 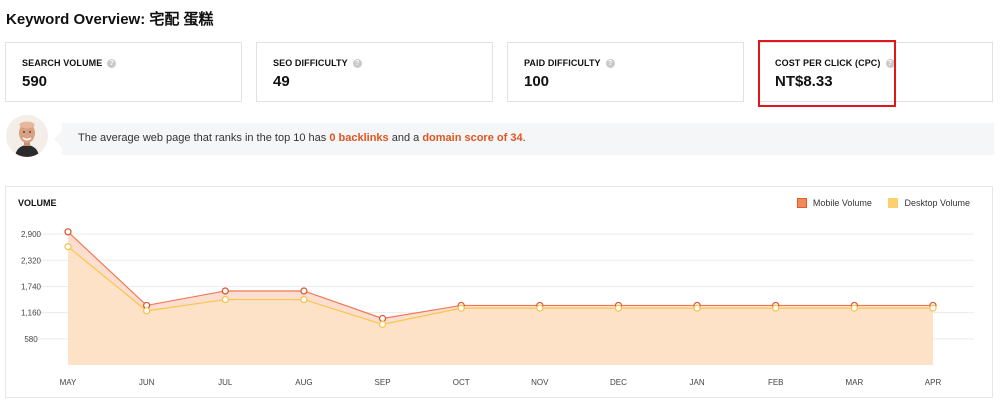 I want to click on chart-title: VOLUME, so click(x=37, y=203).